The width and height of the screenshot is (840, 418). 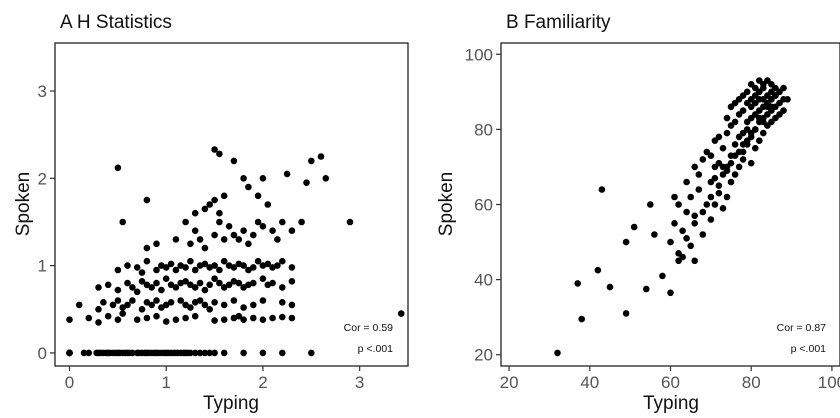 What do you see at coordinates (483, 355) in the screenshot?
I see `panel-b-y-tick-label: 20` at bounding box center [483, 355].